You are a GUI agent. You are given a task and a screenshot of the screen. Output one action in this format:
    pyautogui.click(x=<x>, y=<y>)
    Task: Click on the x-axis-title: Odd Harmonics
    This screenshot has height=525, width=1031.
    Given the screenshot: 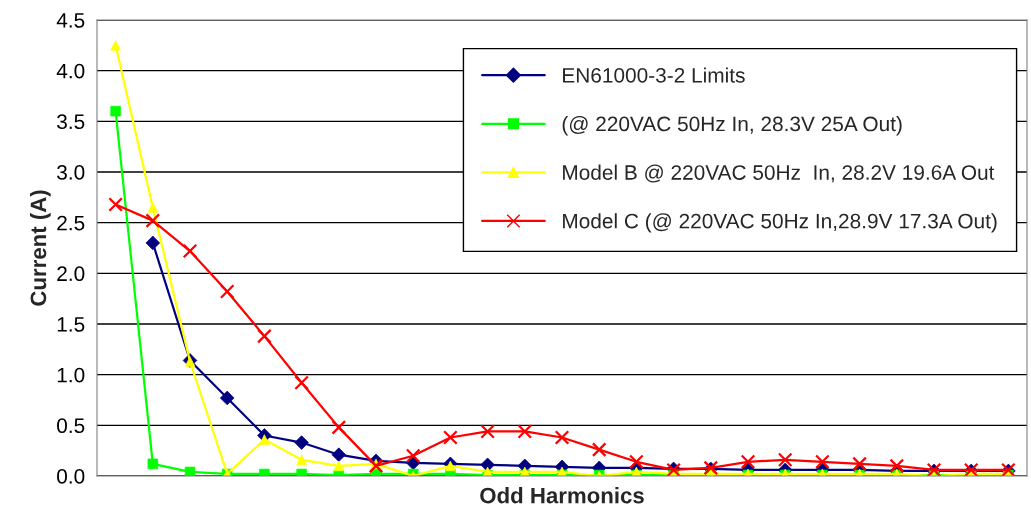 What is the action you would take?
    pyautogui.click(x=562, y=495)
    